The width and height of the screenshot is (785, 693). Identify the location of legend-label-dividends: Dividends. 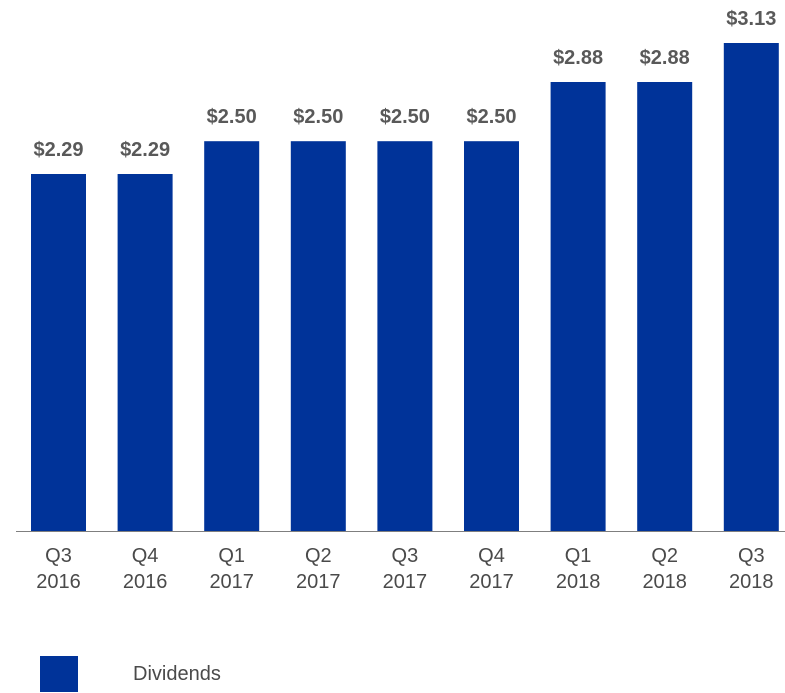
(177, 673).